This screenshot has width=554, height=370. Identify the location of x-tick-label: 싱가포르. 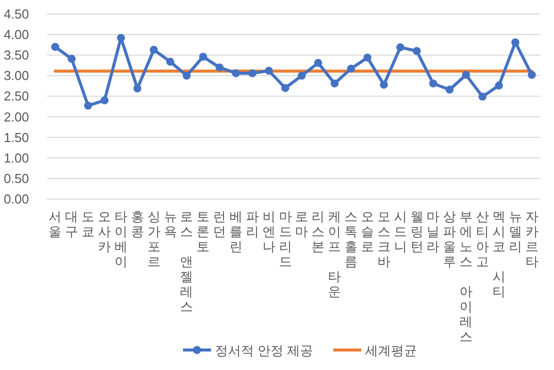
(153, 239).